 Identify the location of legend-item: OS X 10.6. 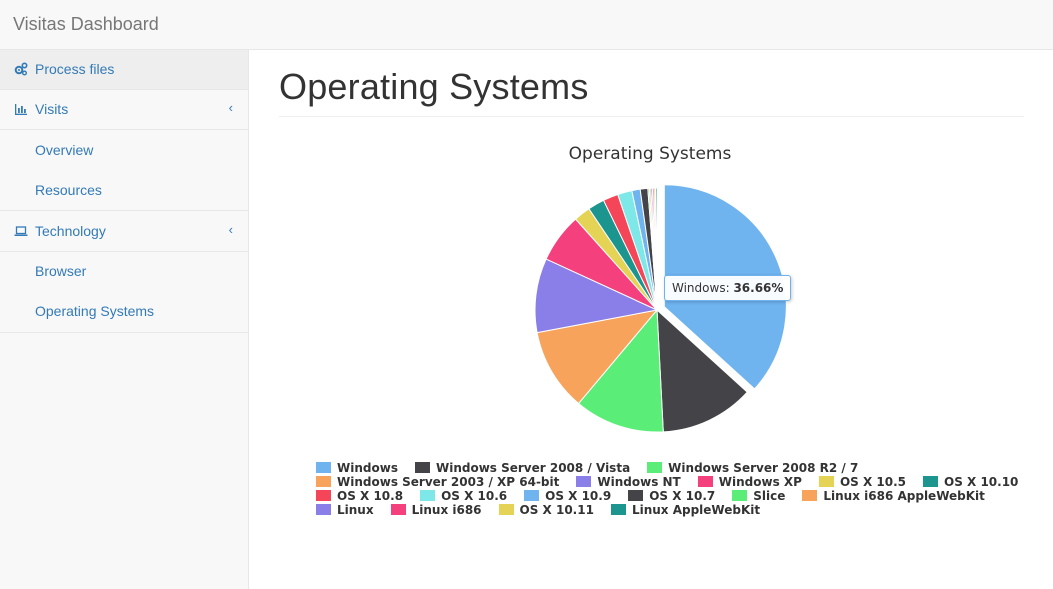
(463, 496).